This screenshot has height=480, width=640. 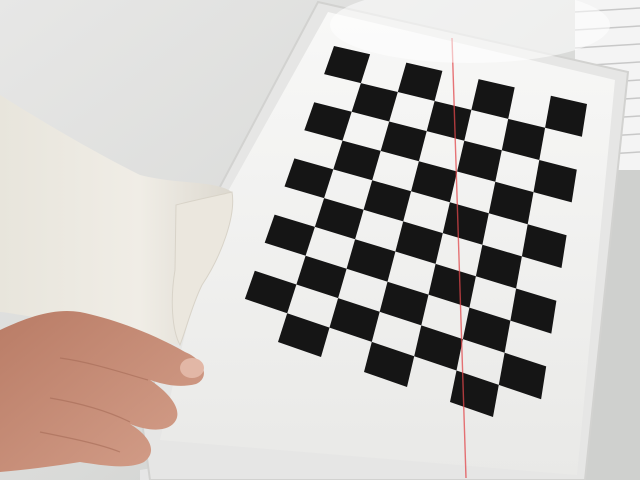 What do you see at coordinates (192, 368) in the screenshot?
I see `thumbnail` at bounding box center [192, 368].